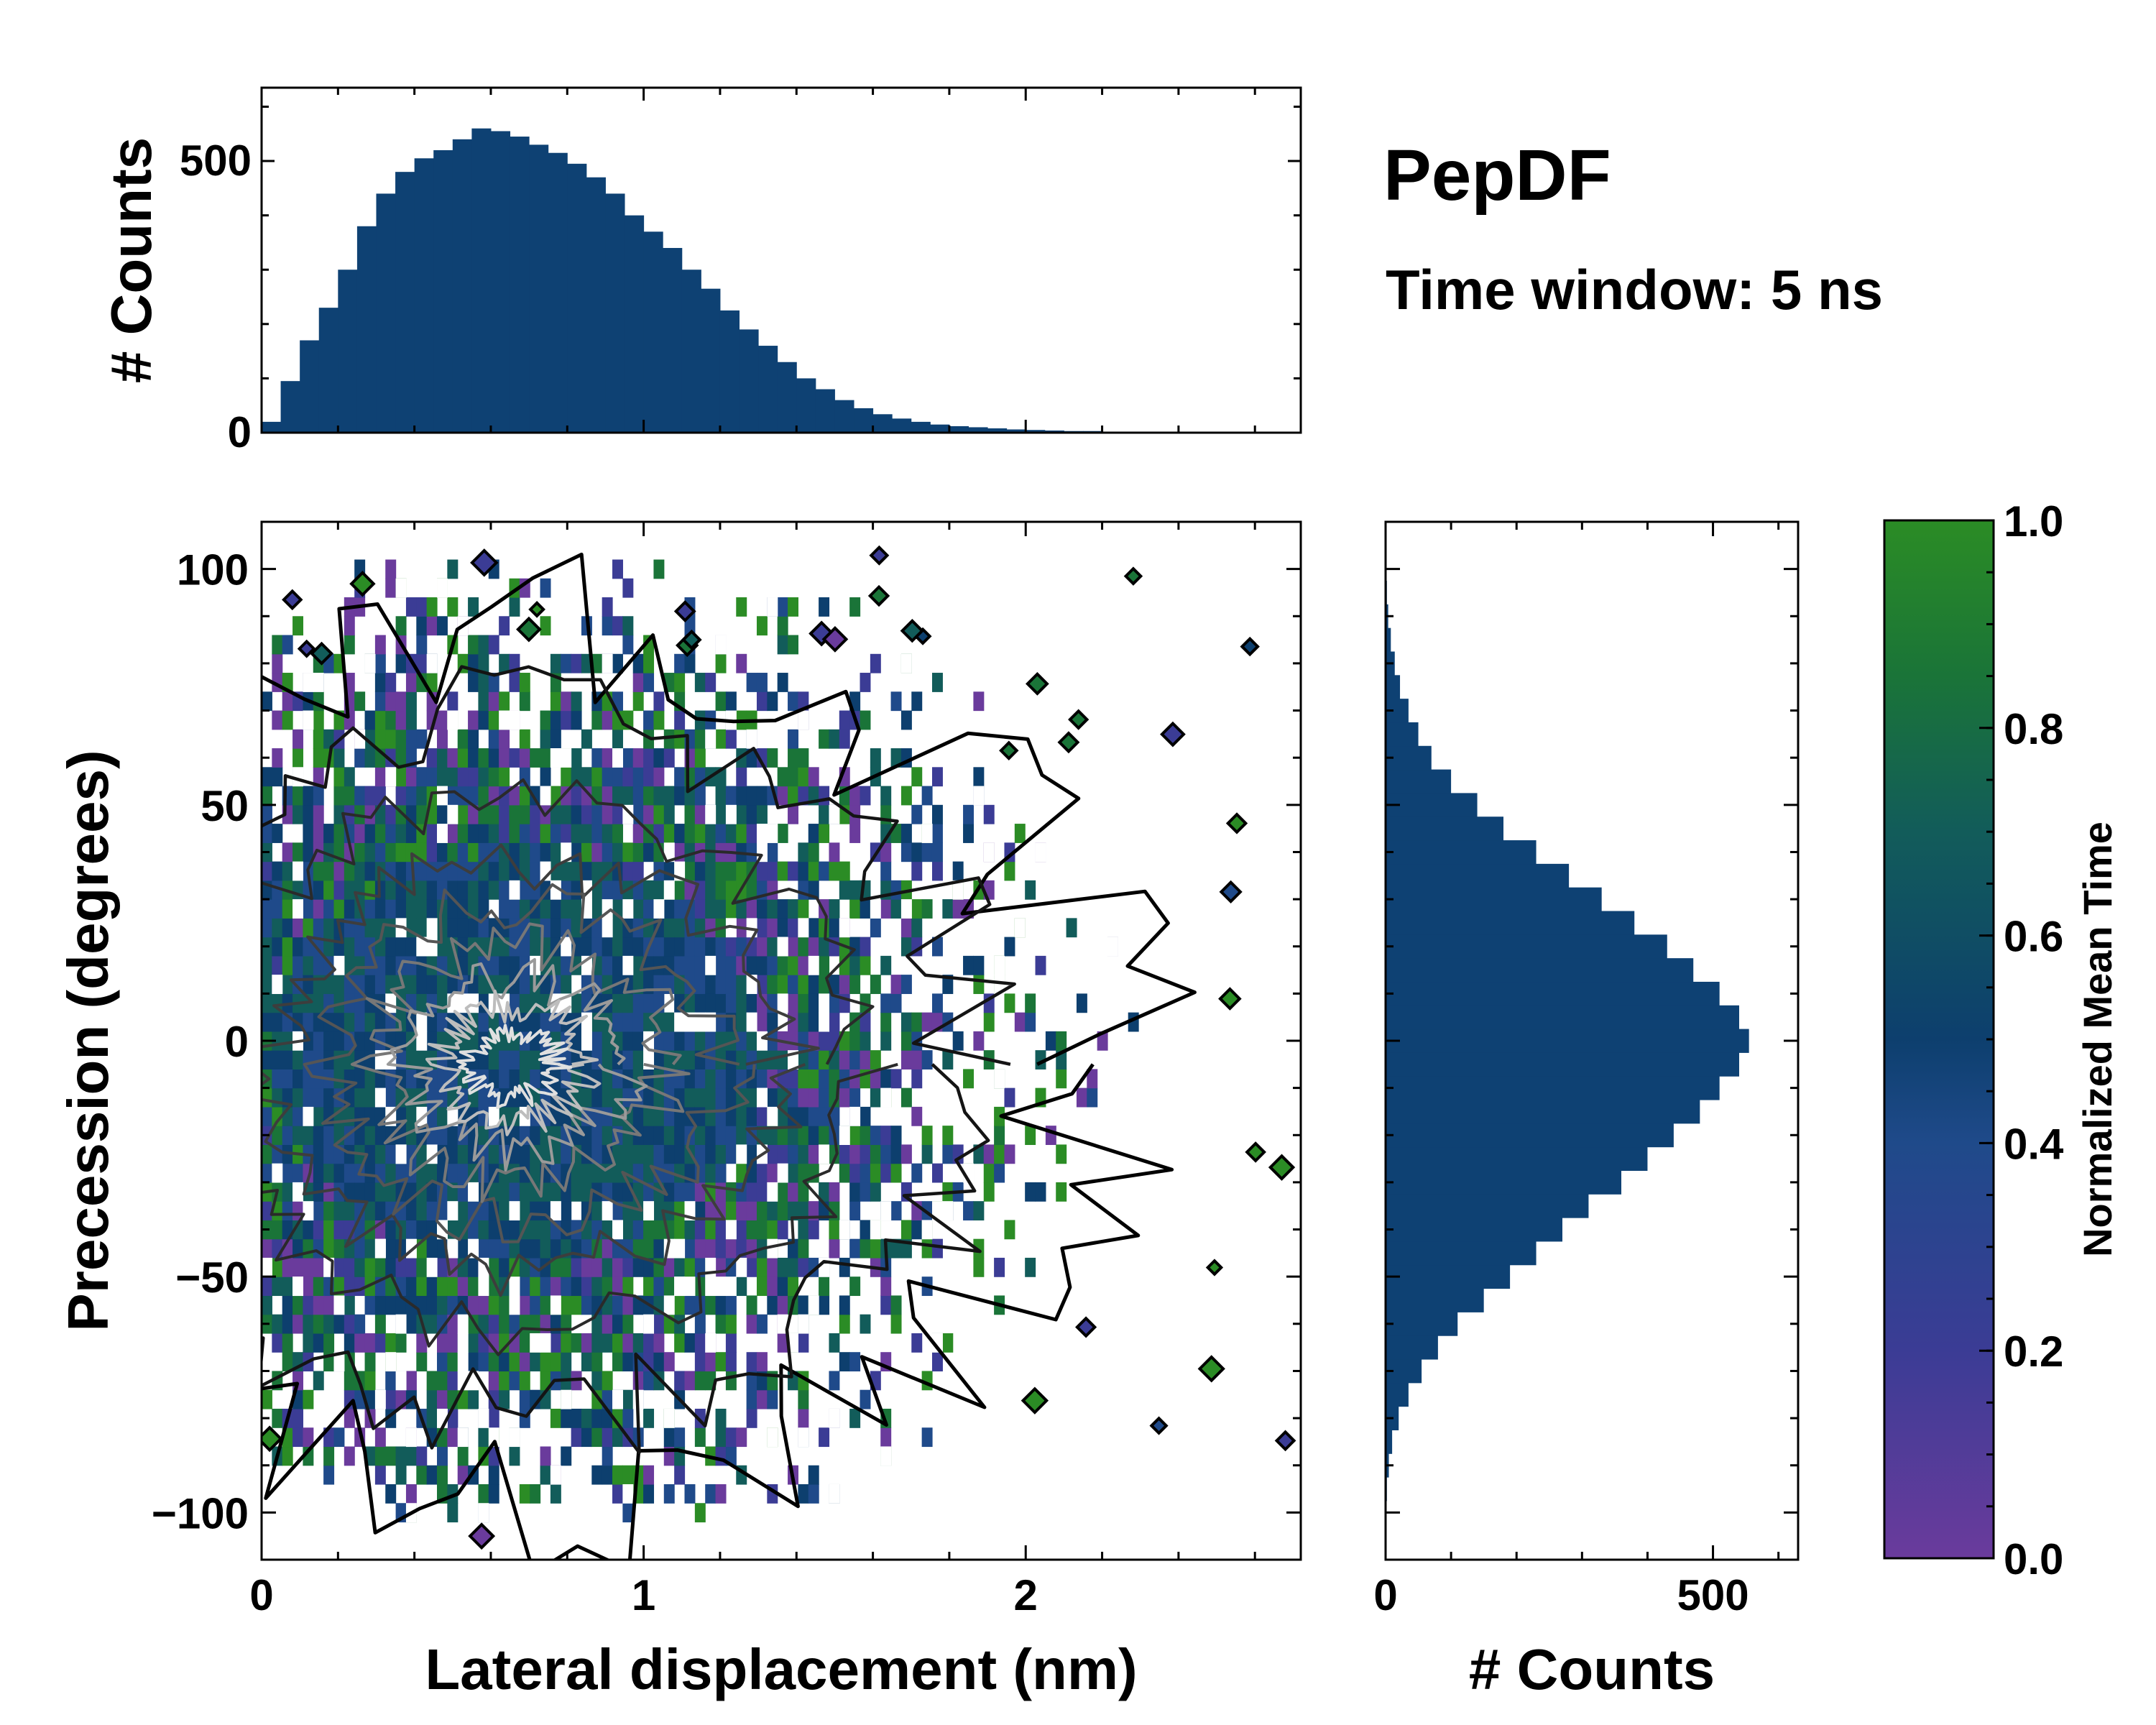 Image resolution: width=2156 pixels, height=1725 pixels. What do you see at coordinates (1385, 1595) in the screenshot?
I see `right-xtick-label: 0` at bounding box center [1385, 1595].